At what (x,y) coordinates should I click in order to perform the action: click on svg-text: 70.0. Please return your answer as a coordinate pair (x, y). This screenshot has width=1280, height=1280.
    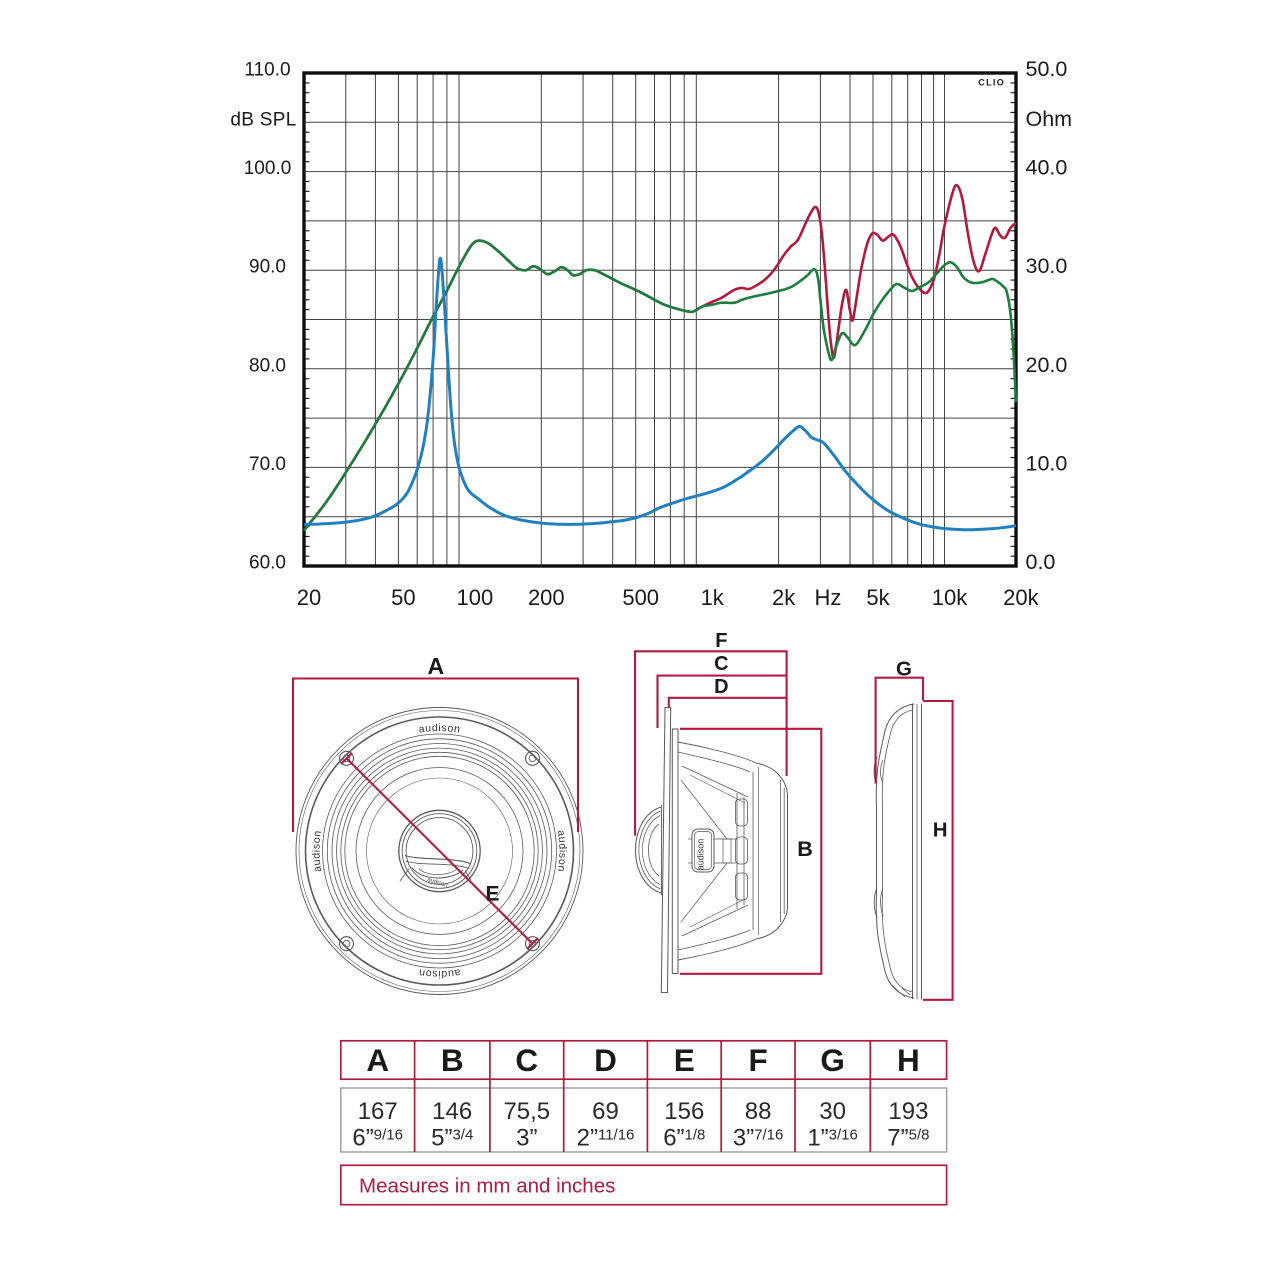
    Looking at the image, I should click on (267, 464).